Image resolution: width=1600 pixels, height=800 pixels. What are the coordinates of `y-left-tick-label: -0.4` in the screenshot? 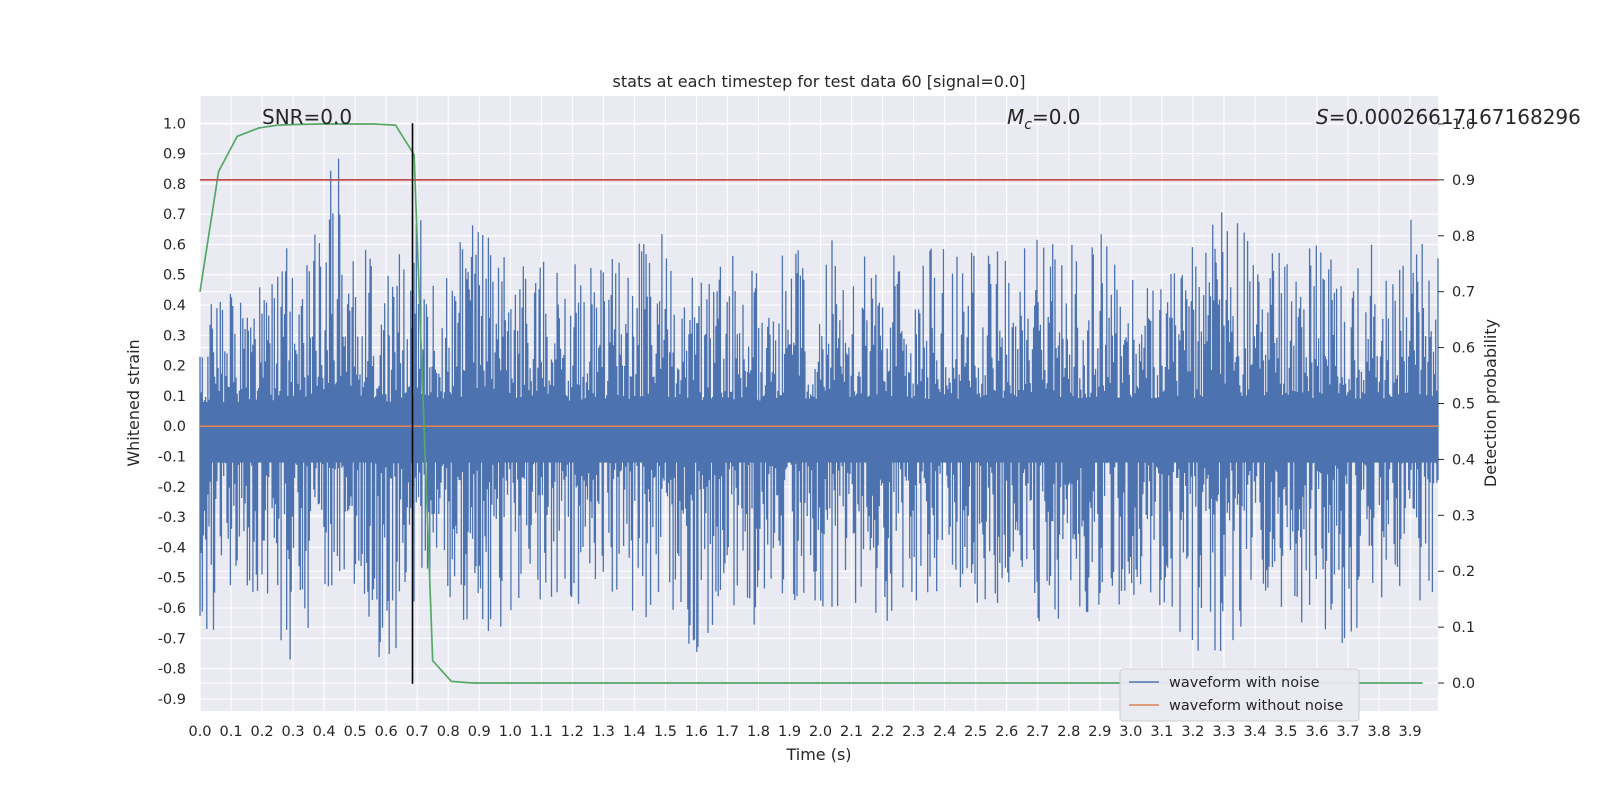 It's located at (172, 548).